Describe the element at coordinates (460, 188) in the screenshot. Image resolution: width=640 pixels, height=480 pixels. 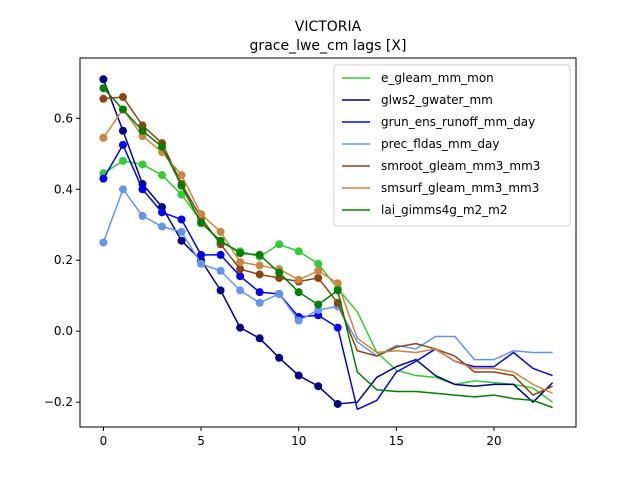
I see `legend-label: smsurf_gleam_mm3_mm3` at that location.